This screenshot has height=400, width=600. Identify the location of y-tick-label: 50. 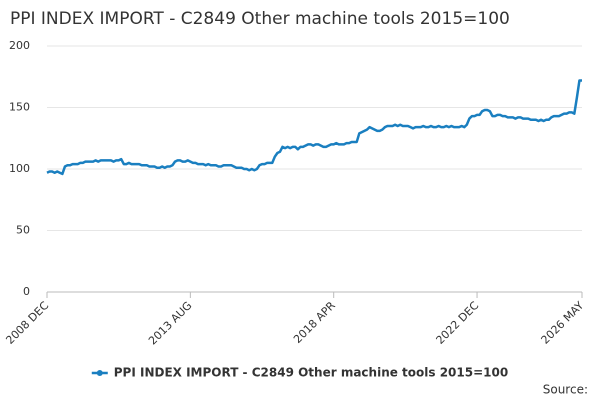
(23, 230).